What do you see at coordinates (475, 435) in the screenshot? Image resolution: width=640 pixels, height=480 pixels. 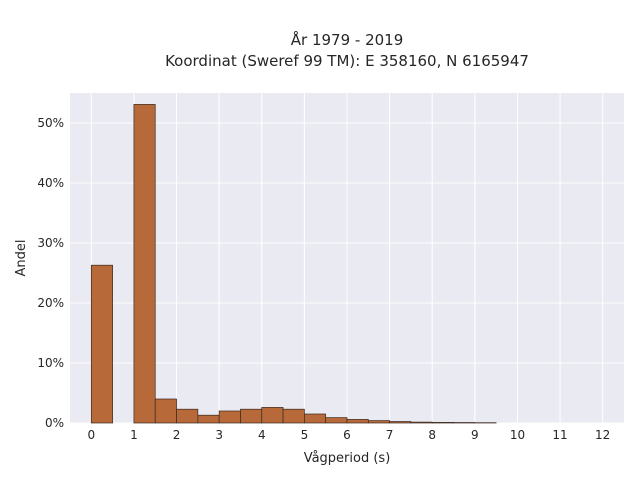 I see `x-tick-label: 9` at bounding box center [475, 435].